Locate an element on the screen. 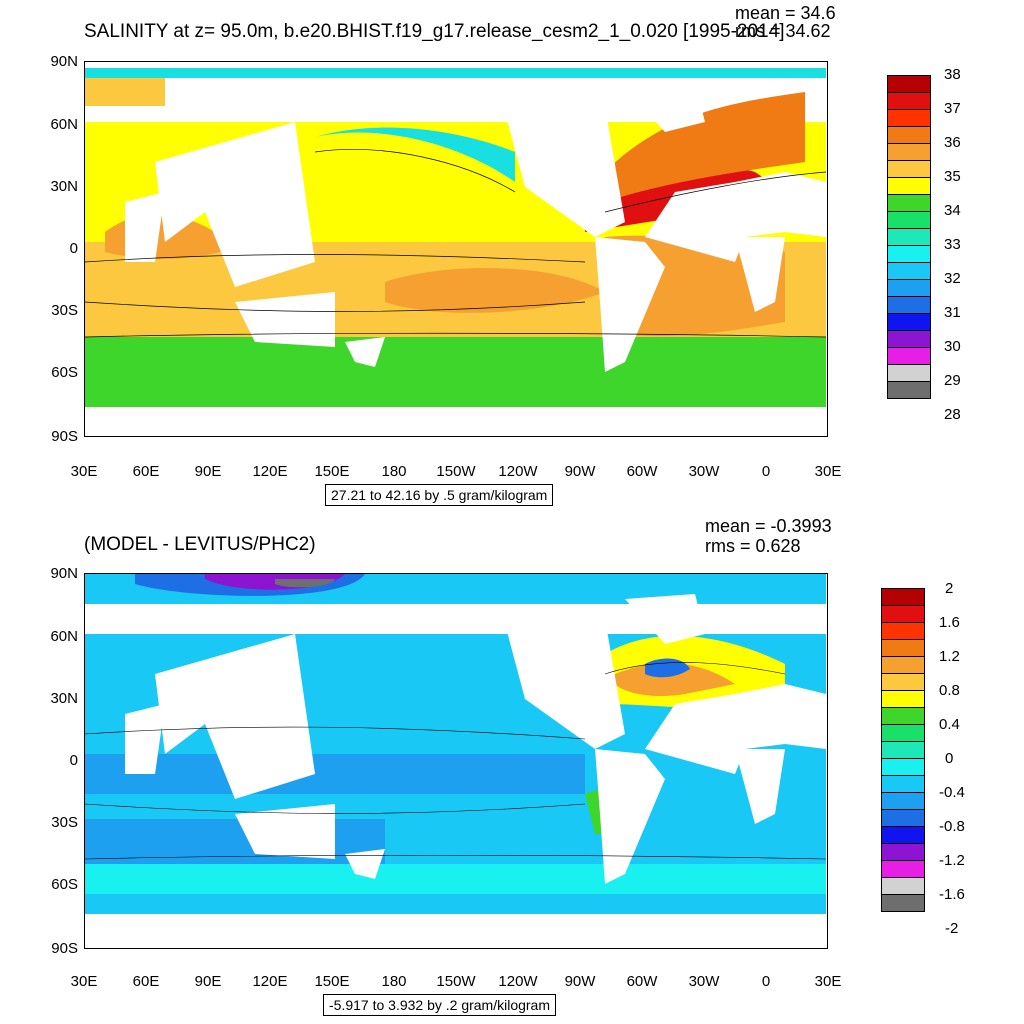  lon-label: 180 is located at coordinates (394, 981).